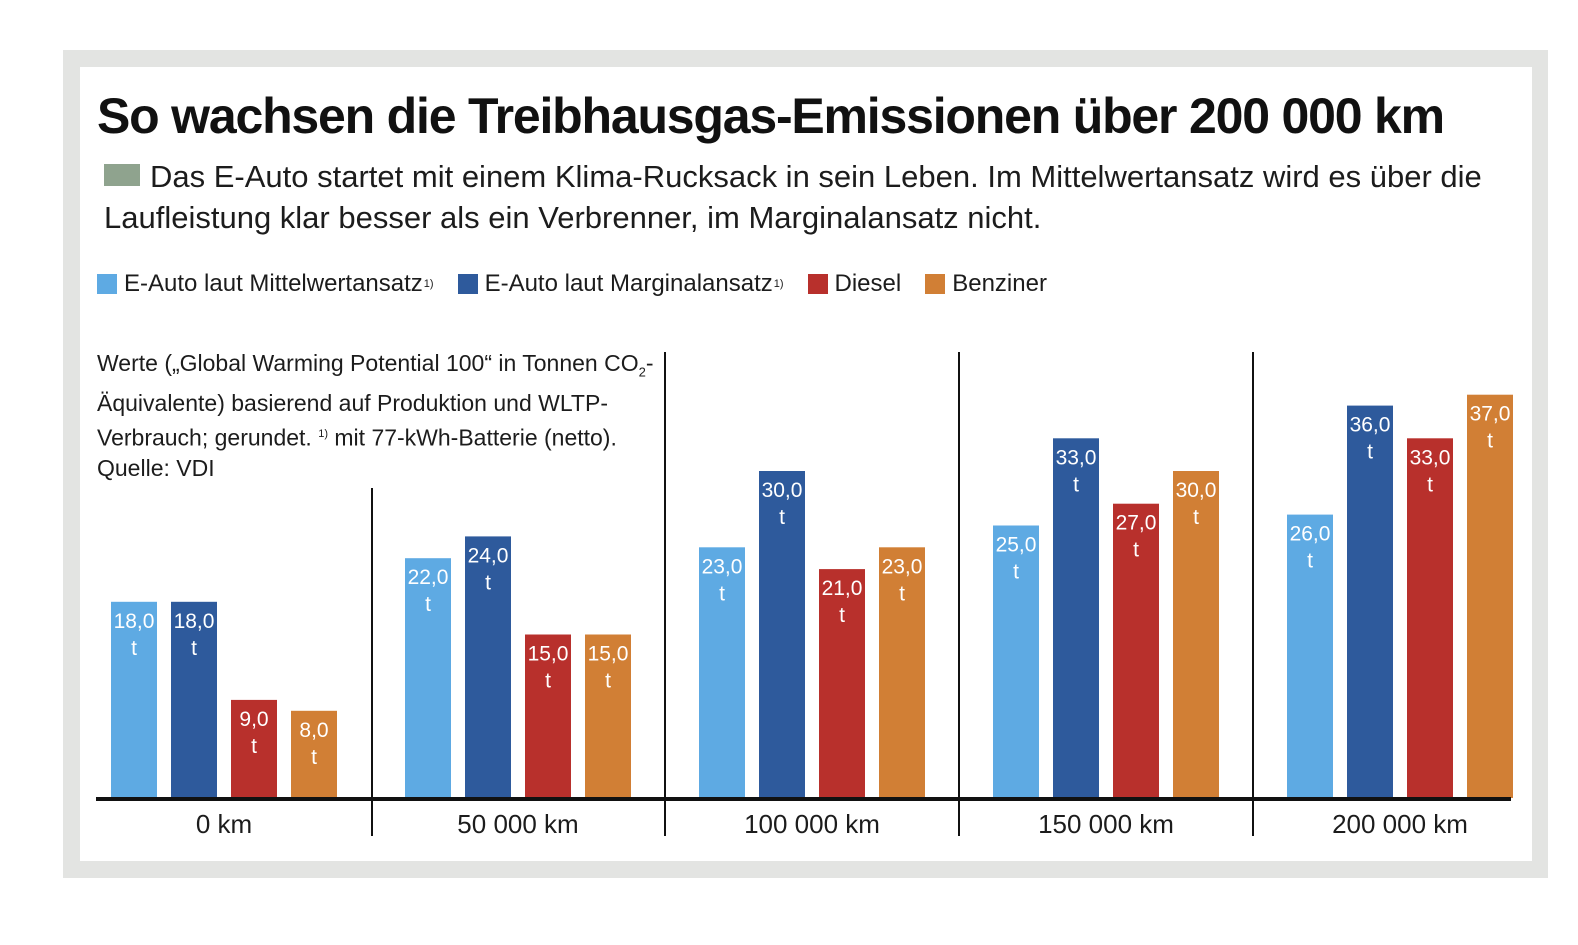  Describe the element at coordinates (517, 824) in the screenshot. I see `category-label: 50 000 km` at that location.